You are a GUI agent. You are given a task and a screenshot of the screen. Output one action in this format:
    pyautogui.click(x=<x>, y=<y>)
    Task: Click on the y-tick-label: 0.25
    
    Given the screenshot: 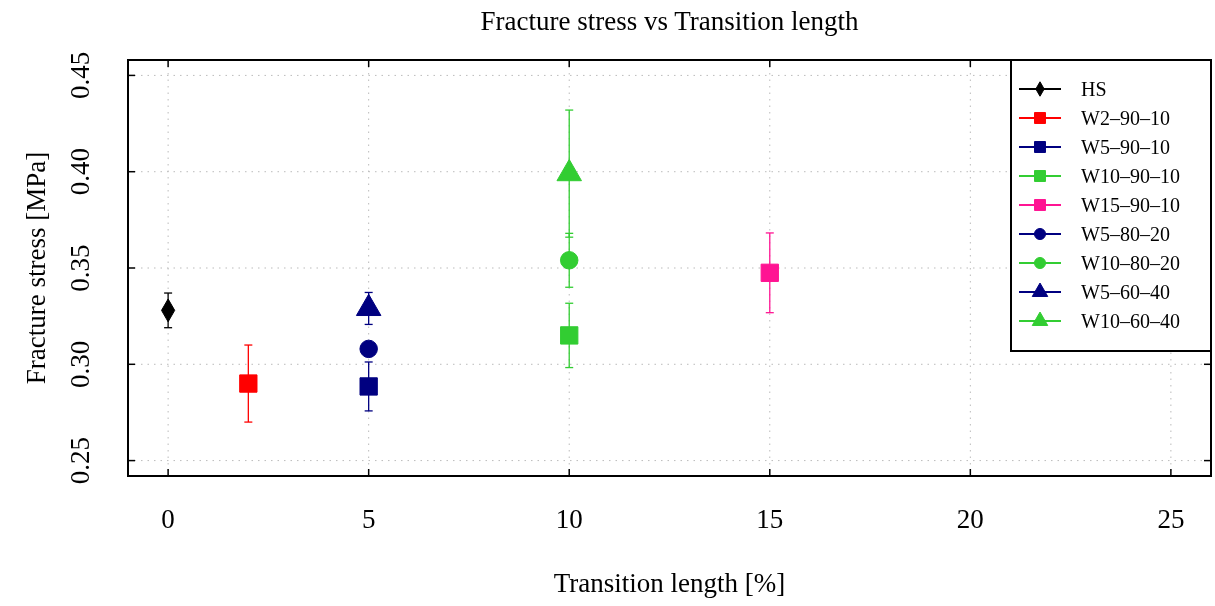 What is the action you would take?
    pyautogui.click(x=80, y=460)
    